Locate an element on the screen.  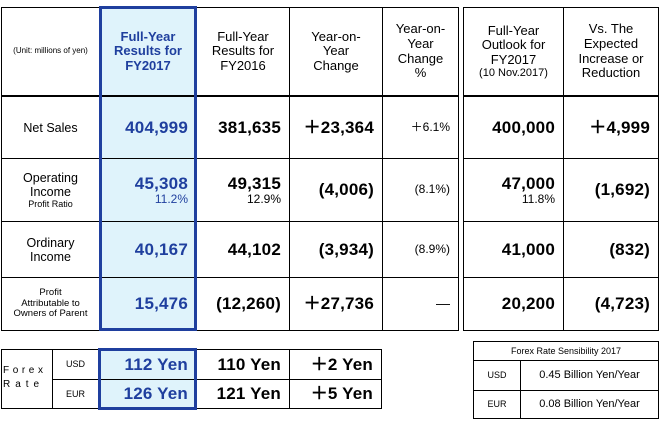
ordinary-income-outlook: 41,000 is located at coordinates (528, 249).